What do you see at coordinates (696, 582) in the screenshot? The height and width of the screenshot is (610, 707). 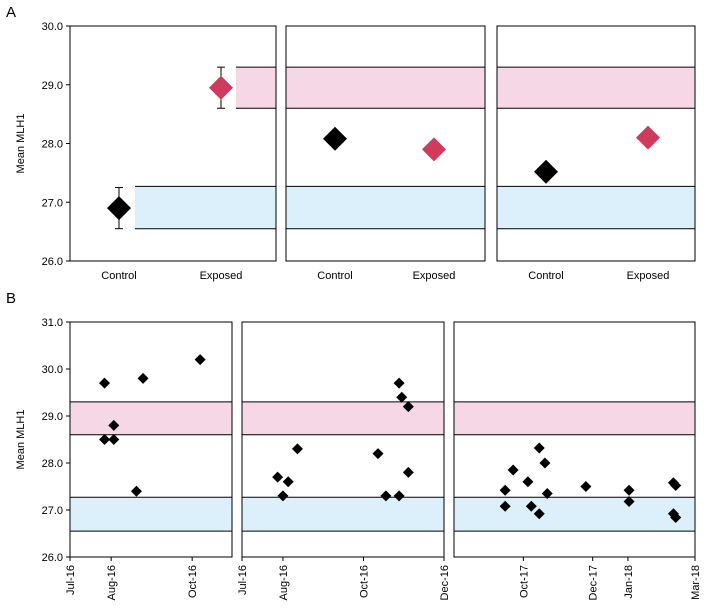 I see `x-tick-label: Mar-18` at bounding box center [696, 582].